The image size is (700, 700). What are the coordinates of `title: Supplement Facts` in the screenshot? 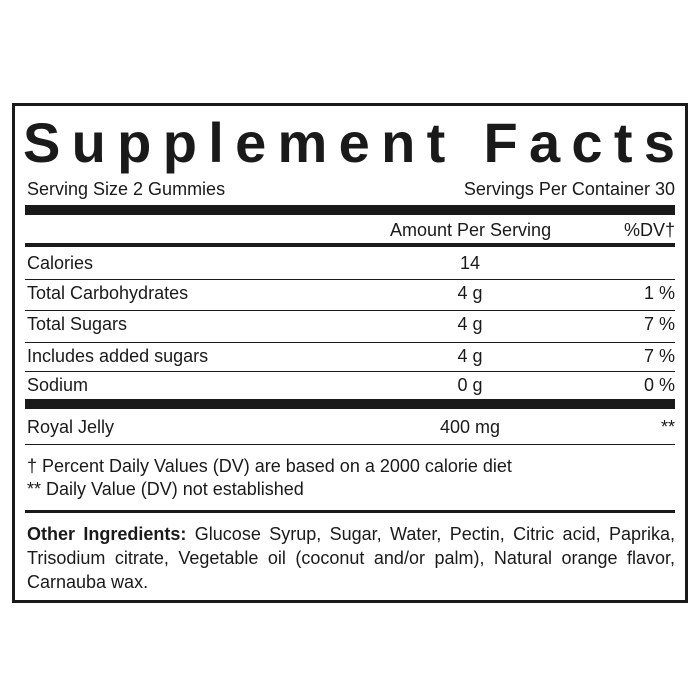 It's located at (349, 143).